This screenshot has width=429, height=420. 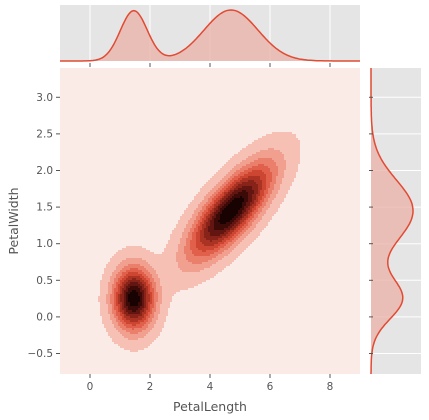 I want to click on right-kde-line, so click(x=392, y=221).